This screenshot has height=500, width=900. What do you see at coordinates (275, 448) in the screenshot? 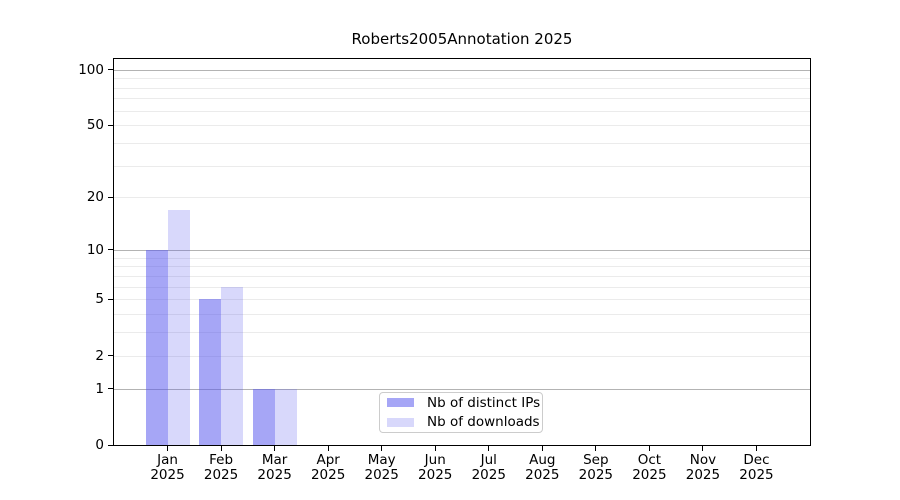
I see `x-tick-mark-mar` at bounding box center [275, 448].